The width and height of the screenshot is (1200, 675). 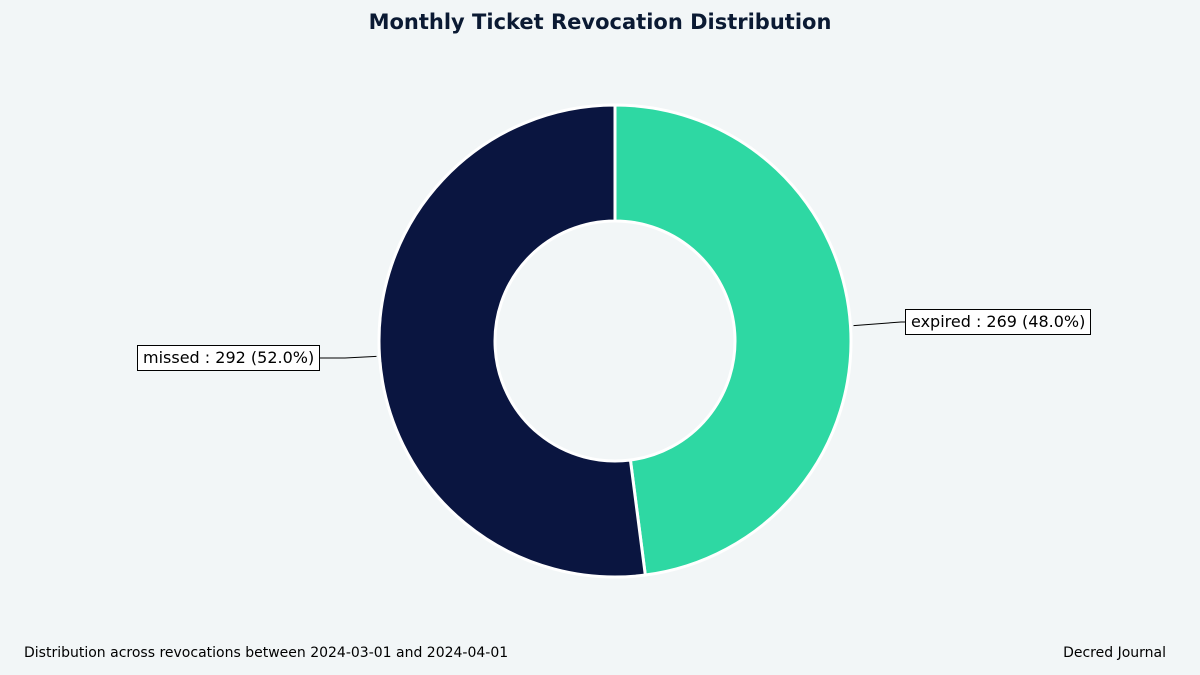 What do you see at coordinates (879, 324) in the screenshot?
I see `leader-line-expired` at bounding box center [879, 324].